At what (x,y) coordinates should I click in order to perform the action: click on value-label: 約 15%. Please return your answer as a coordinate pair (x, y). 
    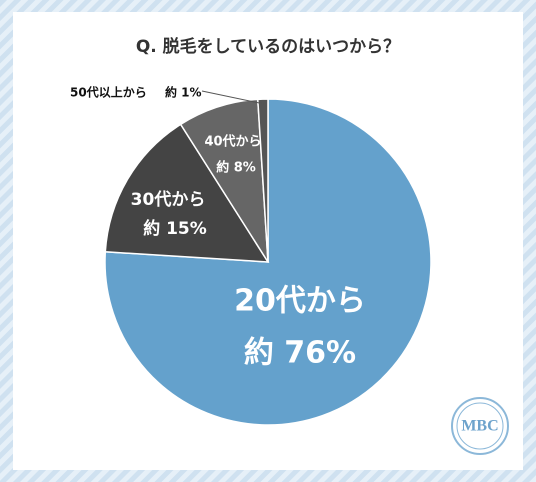
    Looking at the image, I should click on (175, 228).